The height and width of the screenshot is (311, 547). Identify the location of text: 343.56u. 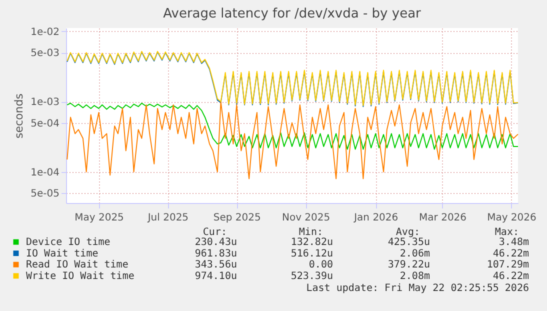
(215, 265).